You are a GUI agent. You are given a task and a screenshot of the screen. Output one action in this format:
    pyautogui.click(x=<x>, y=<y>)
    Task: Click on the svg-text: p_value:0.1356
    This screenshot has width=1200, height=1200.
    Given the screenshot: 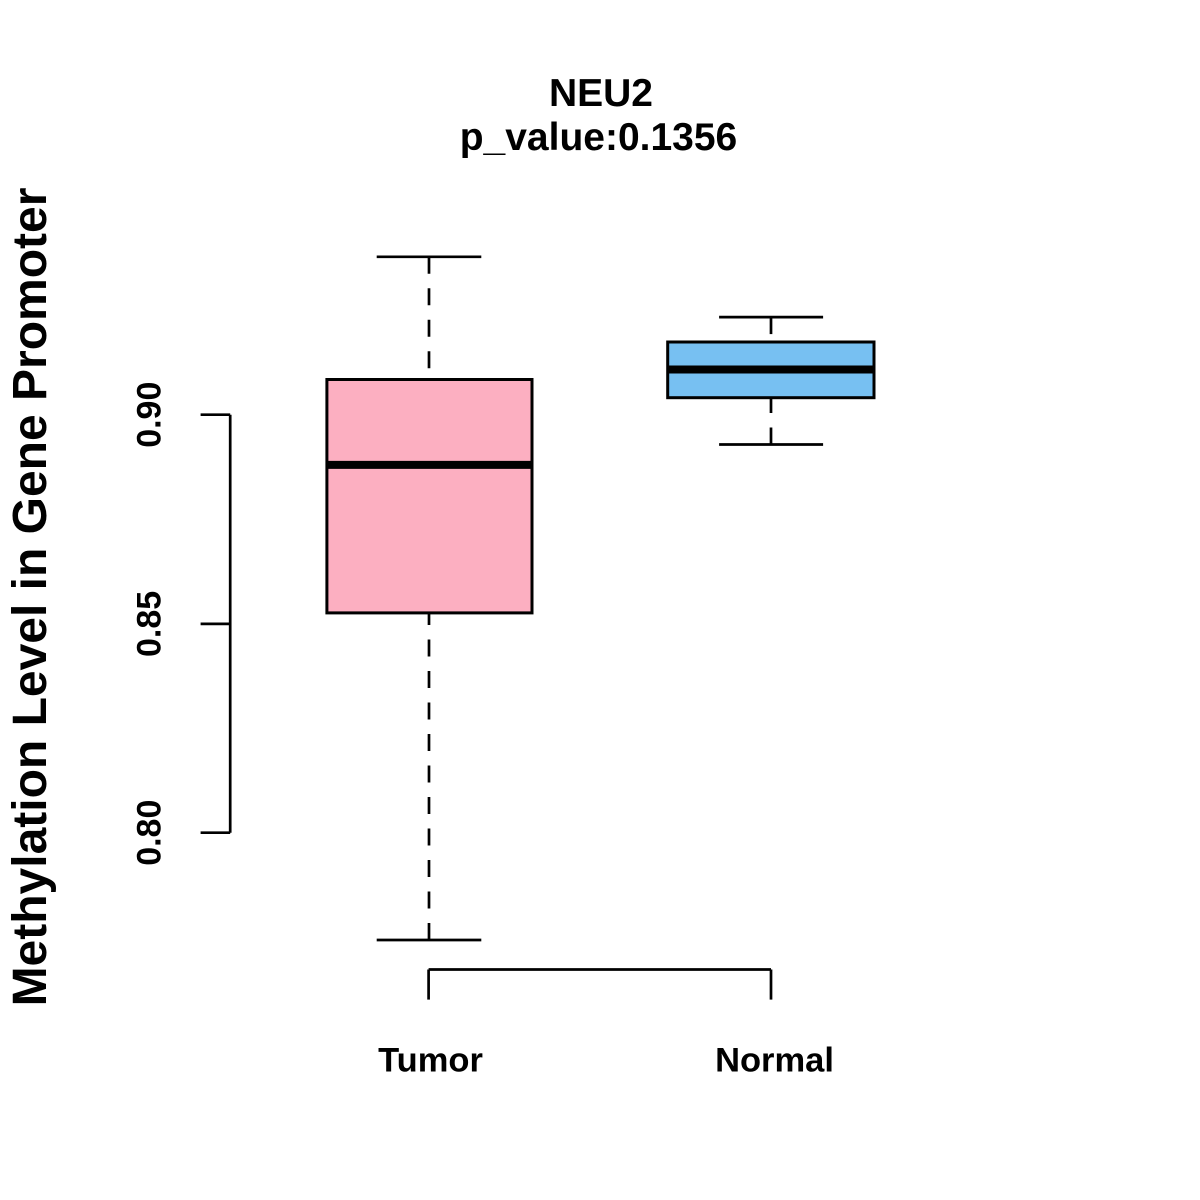 What is the action you would take?
    pyautogui.click(x=599, y=137)
    